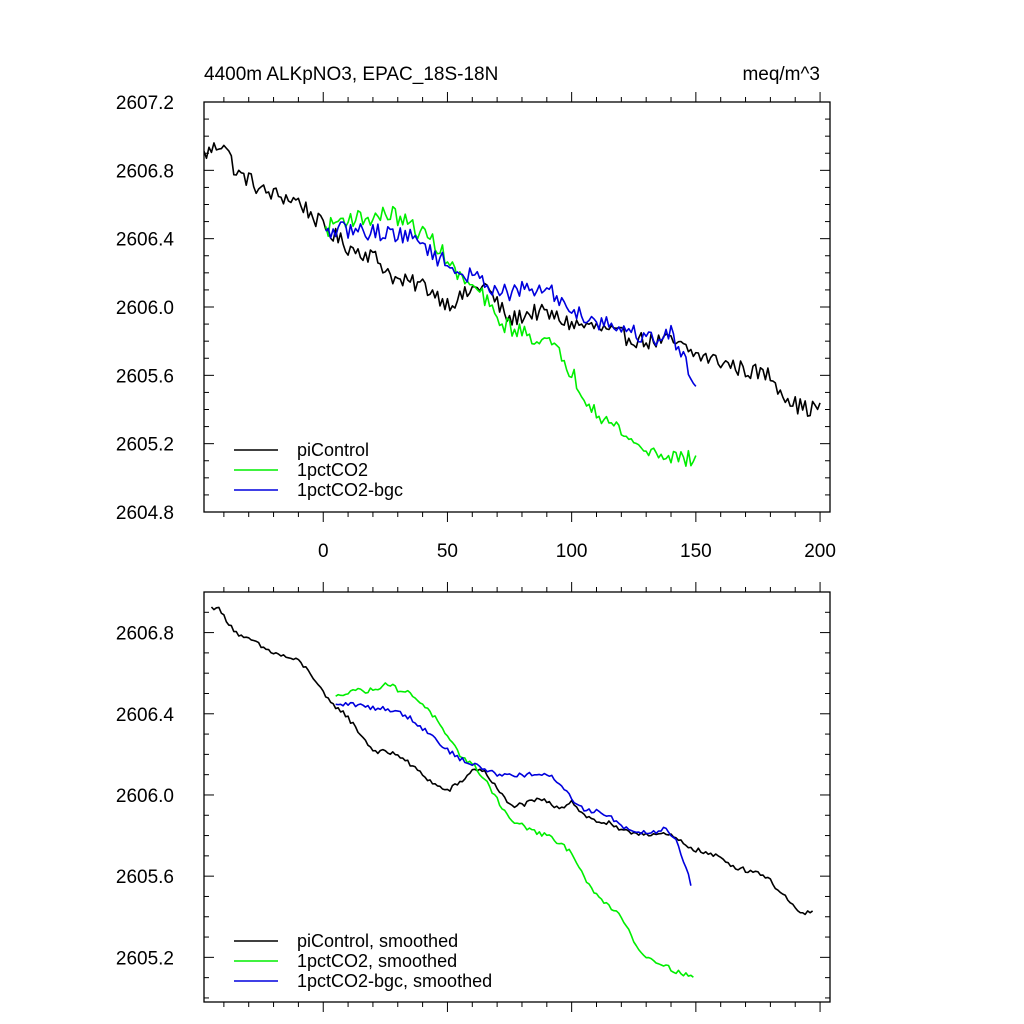  Describe the element at coordinates (350, 490) in the screenshot. I see `legend-label: 1pctCO2-bgc` at that location.